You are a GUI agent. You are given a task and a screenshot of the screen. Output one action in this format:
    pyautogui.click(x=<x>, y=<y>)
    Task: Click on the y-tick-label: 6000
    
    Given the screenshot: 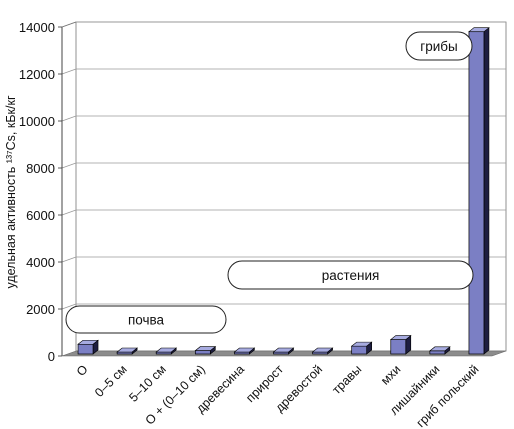 What is the action you would take?
    pyautogui.click(x=40, y=215)
    